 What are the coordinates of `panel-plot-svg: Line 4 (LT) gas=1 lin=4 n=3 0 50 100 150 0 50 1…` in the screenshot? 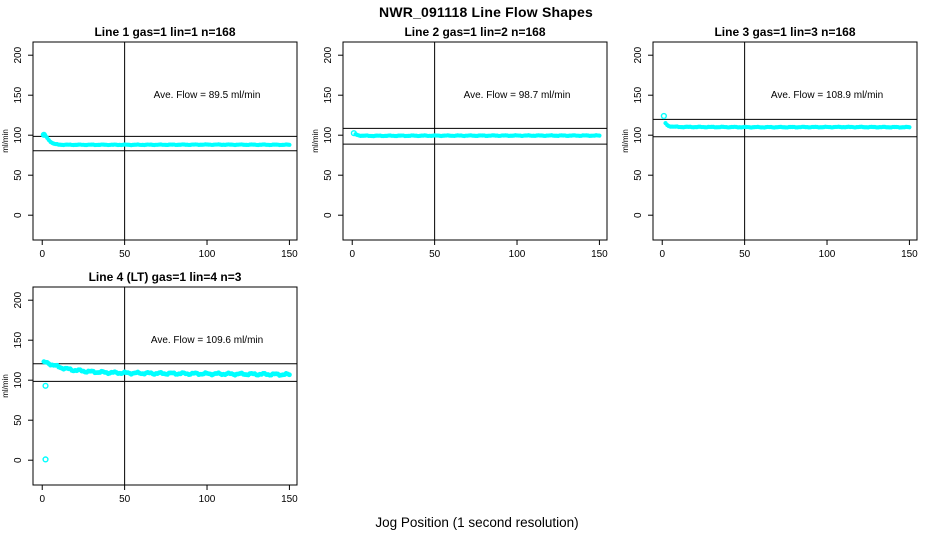 It's located at (149, 387).